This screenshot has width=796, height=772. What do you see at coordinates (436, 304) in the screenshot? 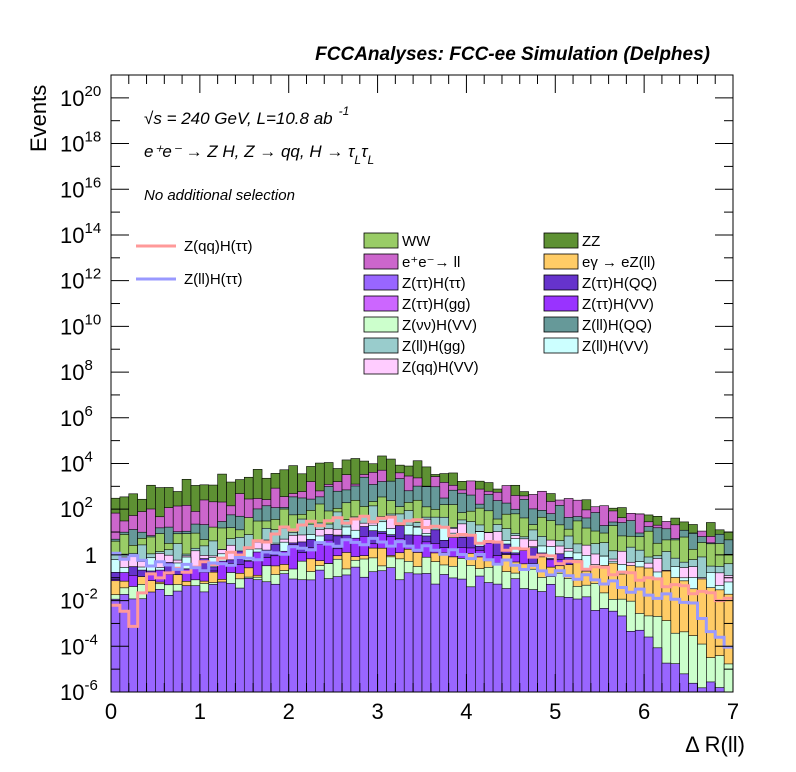
I see `legend-fill-label: Z(ττ)H(gg)` at bounding box center [436, 304].